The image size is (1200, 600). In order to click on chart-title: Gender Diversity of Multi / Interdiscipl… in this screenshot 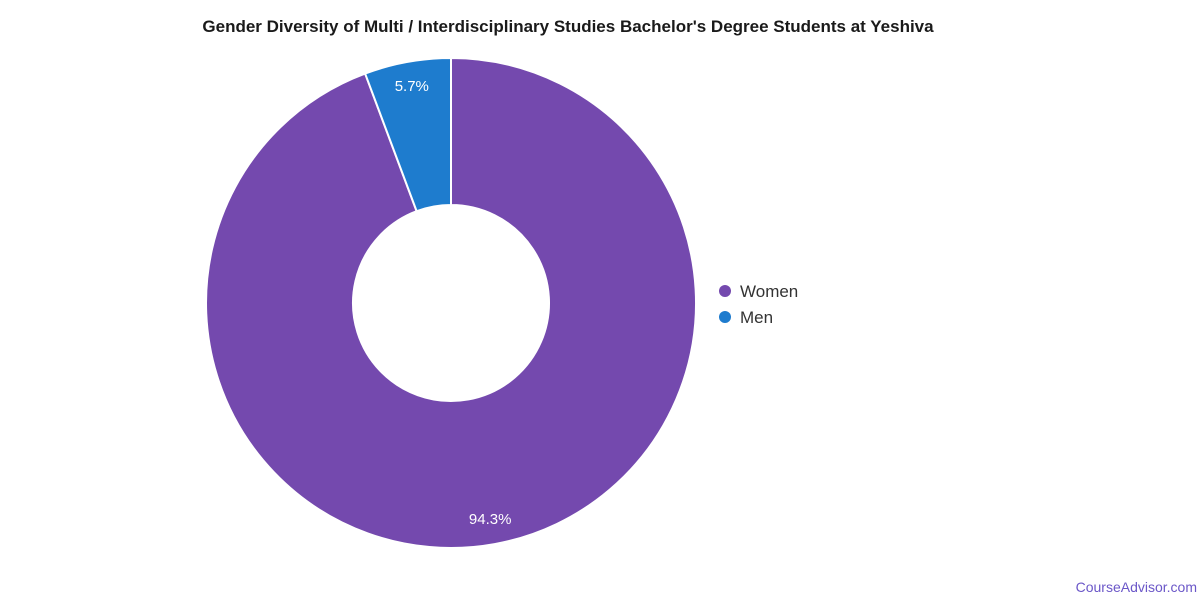, I will do `click(568, 26)`.